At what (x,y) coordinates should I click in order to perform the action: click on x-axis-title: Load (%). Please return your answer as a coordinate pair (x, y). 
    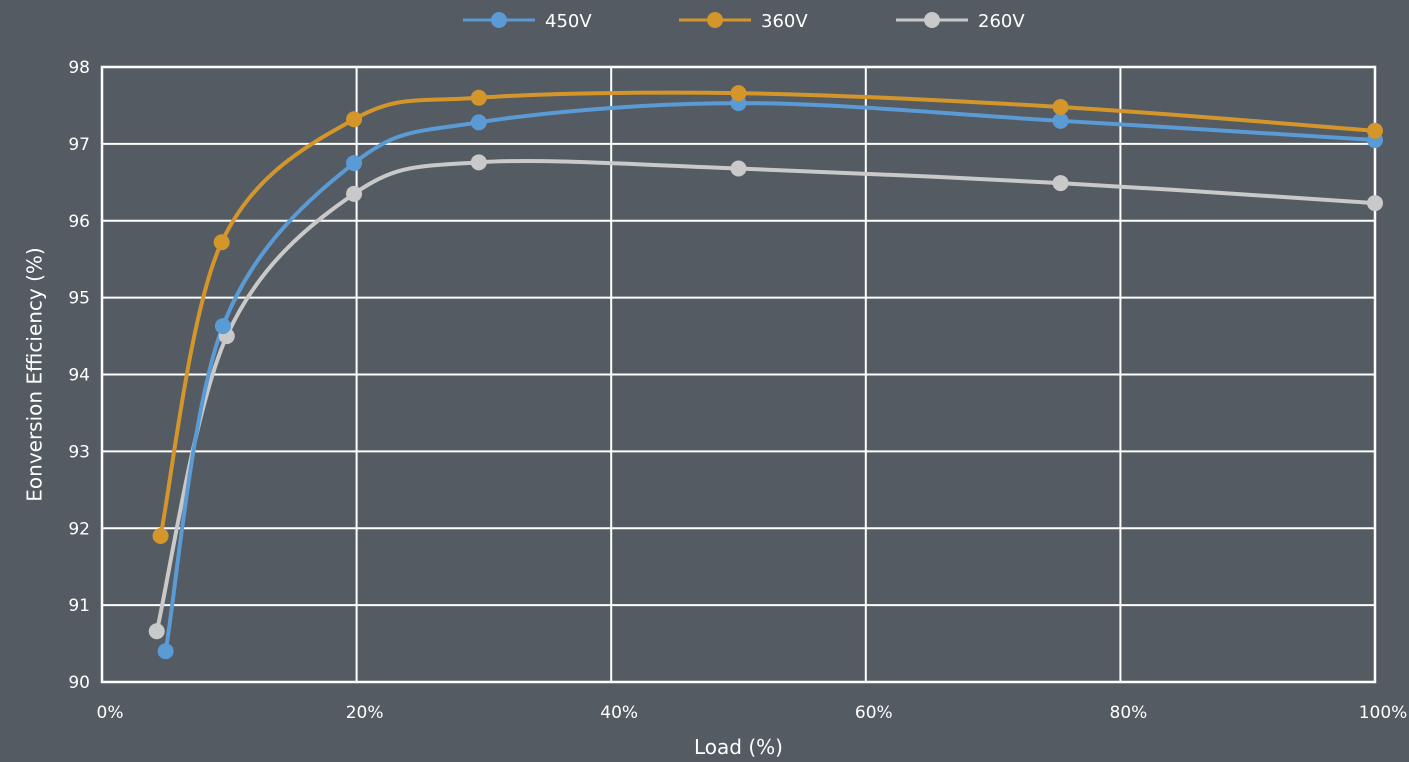
    Looking at the image, I should click on (738, 747).